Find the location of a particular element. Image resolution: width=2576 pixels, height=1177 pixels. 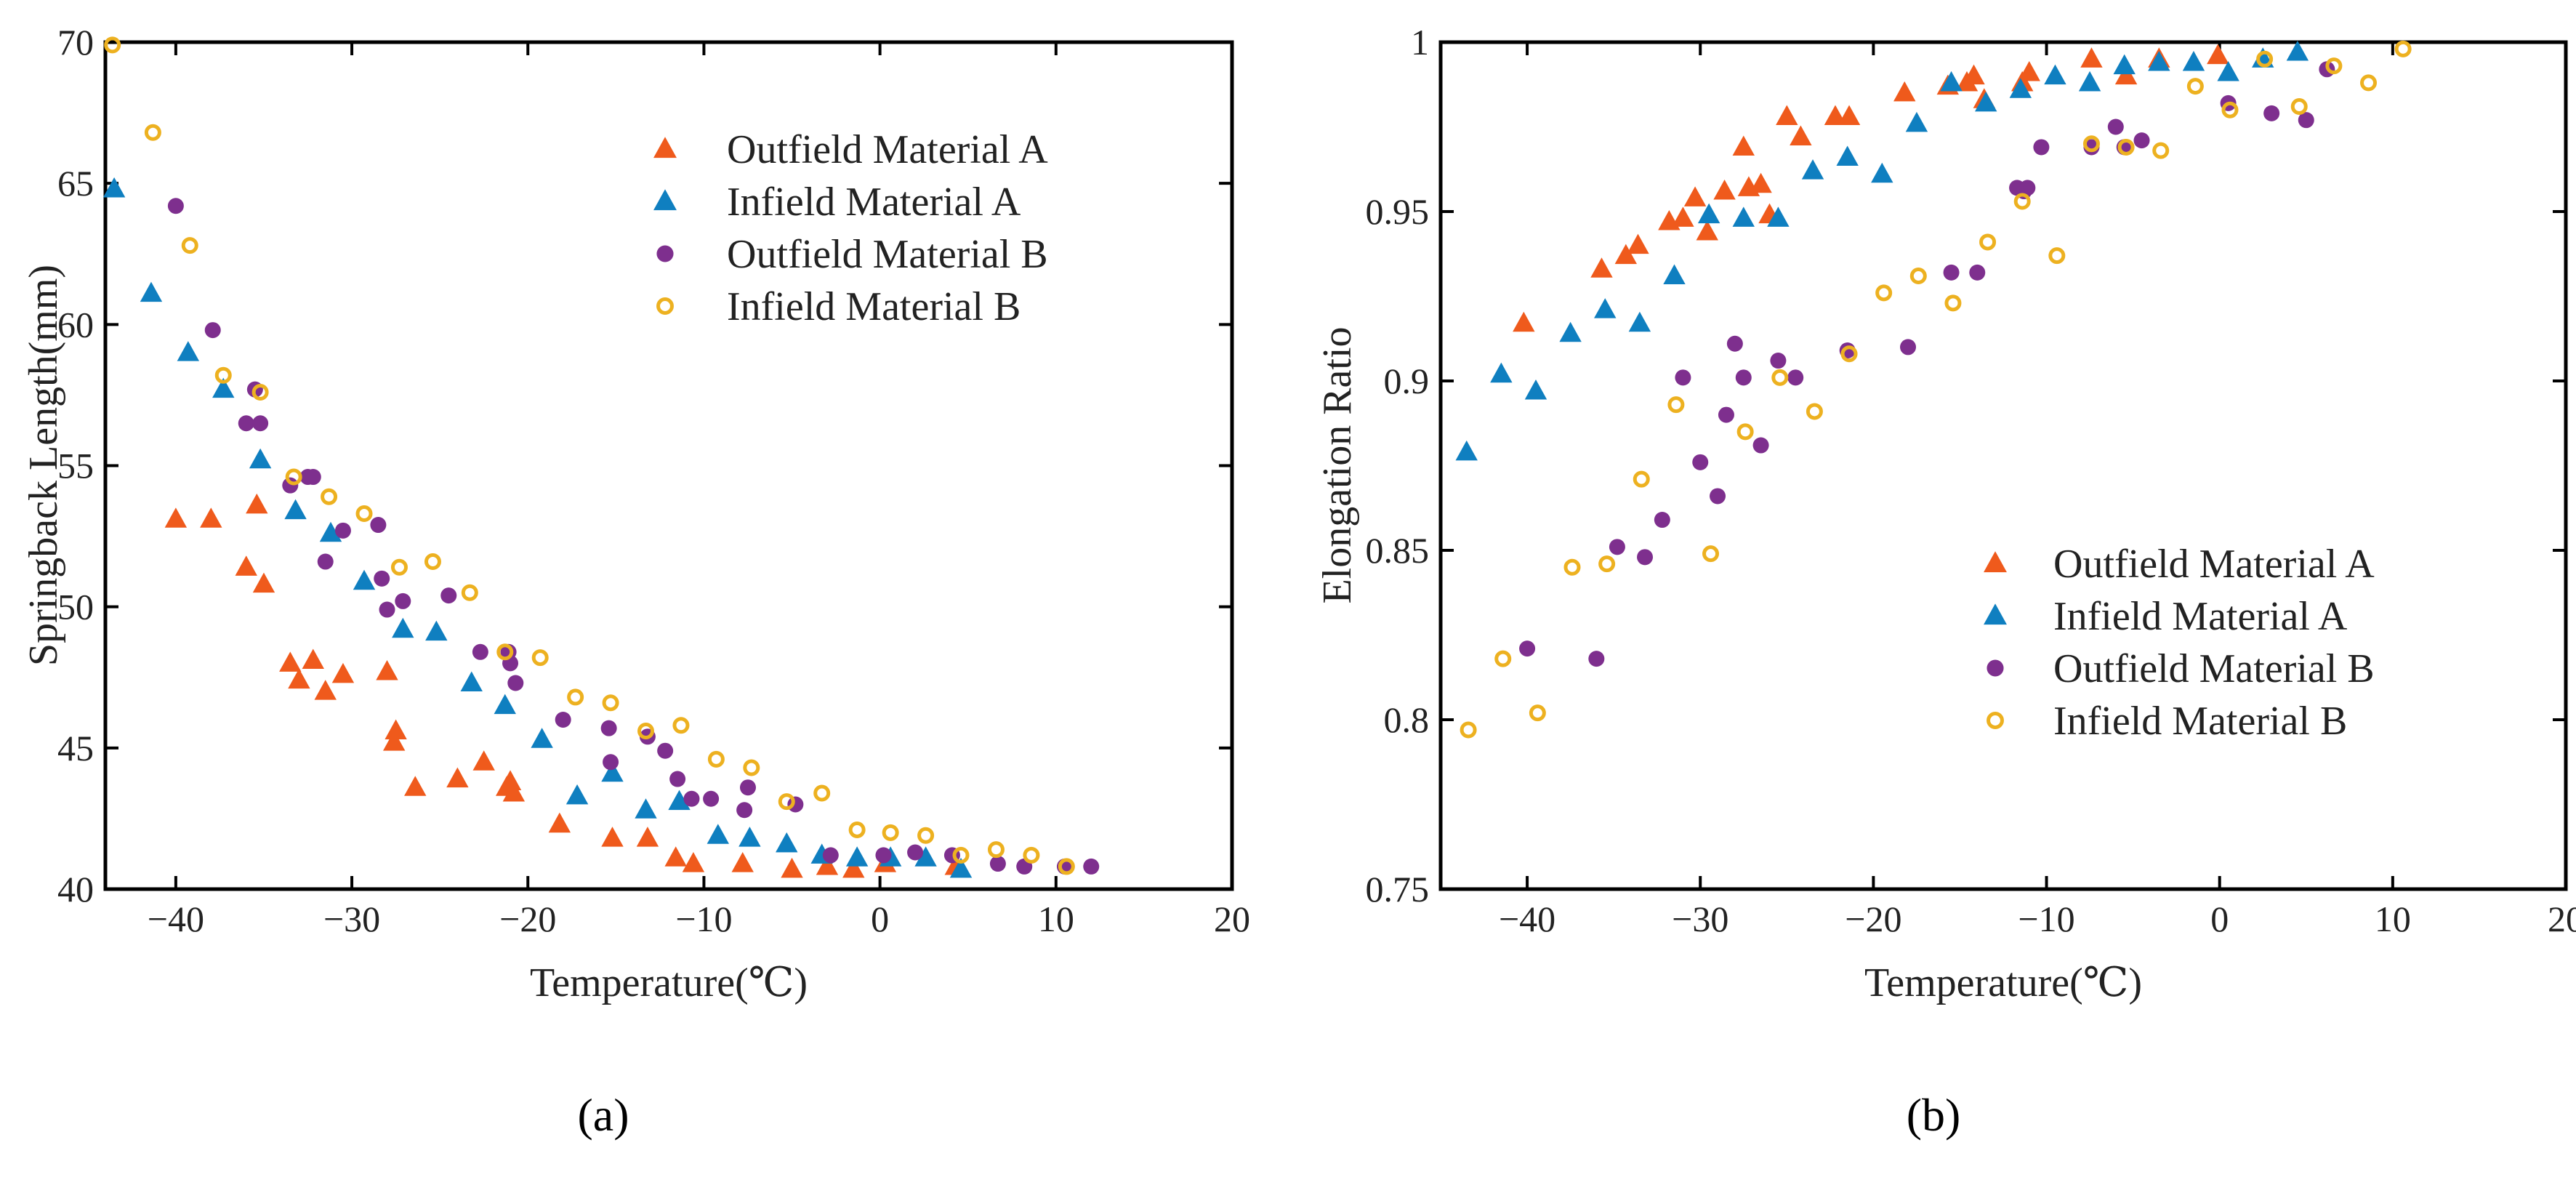

y-tick-label: 45 is located at coordinates (75, 748).